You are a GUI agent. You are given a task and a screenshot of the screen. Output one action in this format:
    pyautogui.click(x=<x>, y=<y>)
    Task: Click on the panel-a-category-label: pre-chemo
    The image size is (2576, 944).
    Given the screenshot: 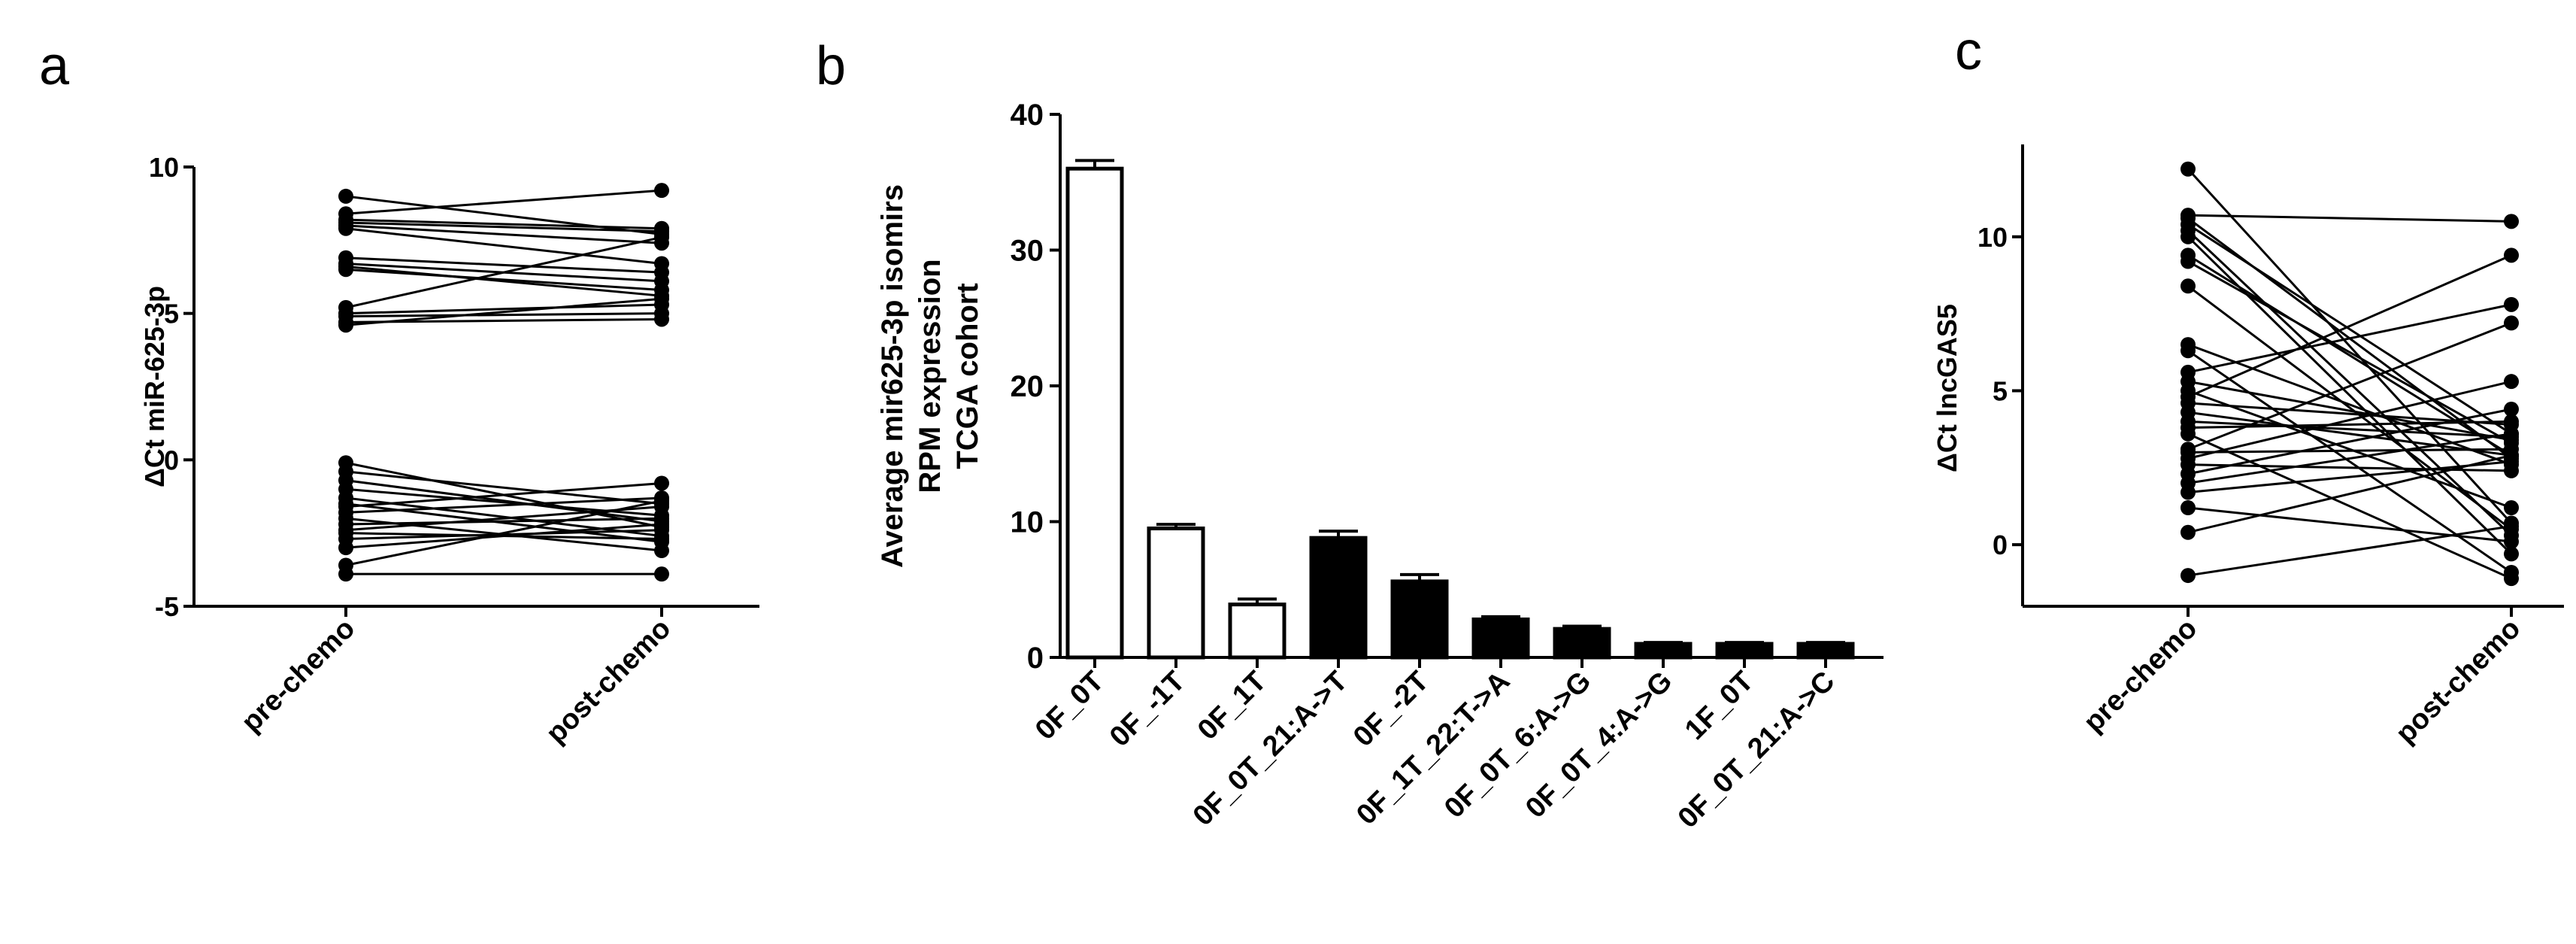 What is the action you would take?
    pyautogui.click(x=298, y=676)
    